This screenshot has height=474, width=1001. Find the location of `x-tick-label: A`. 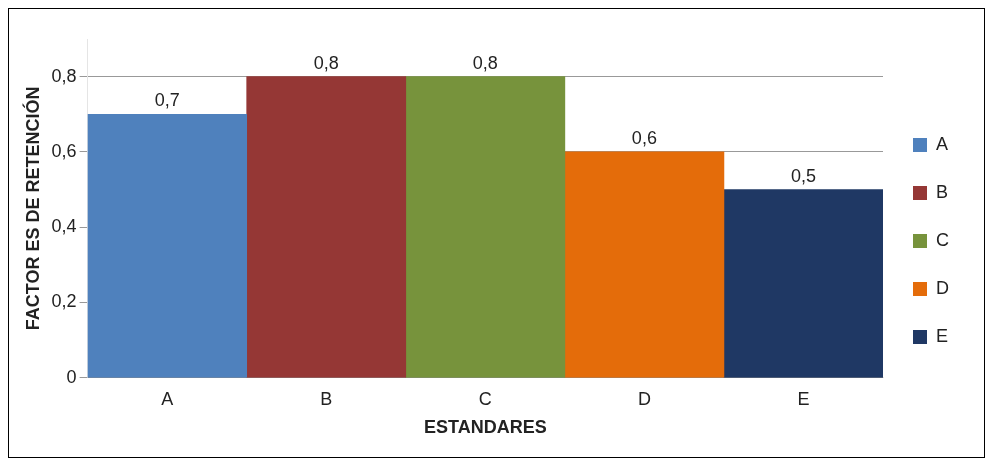

x-tick-label: A is located at coordinates (167, 398).